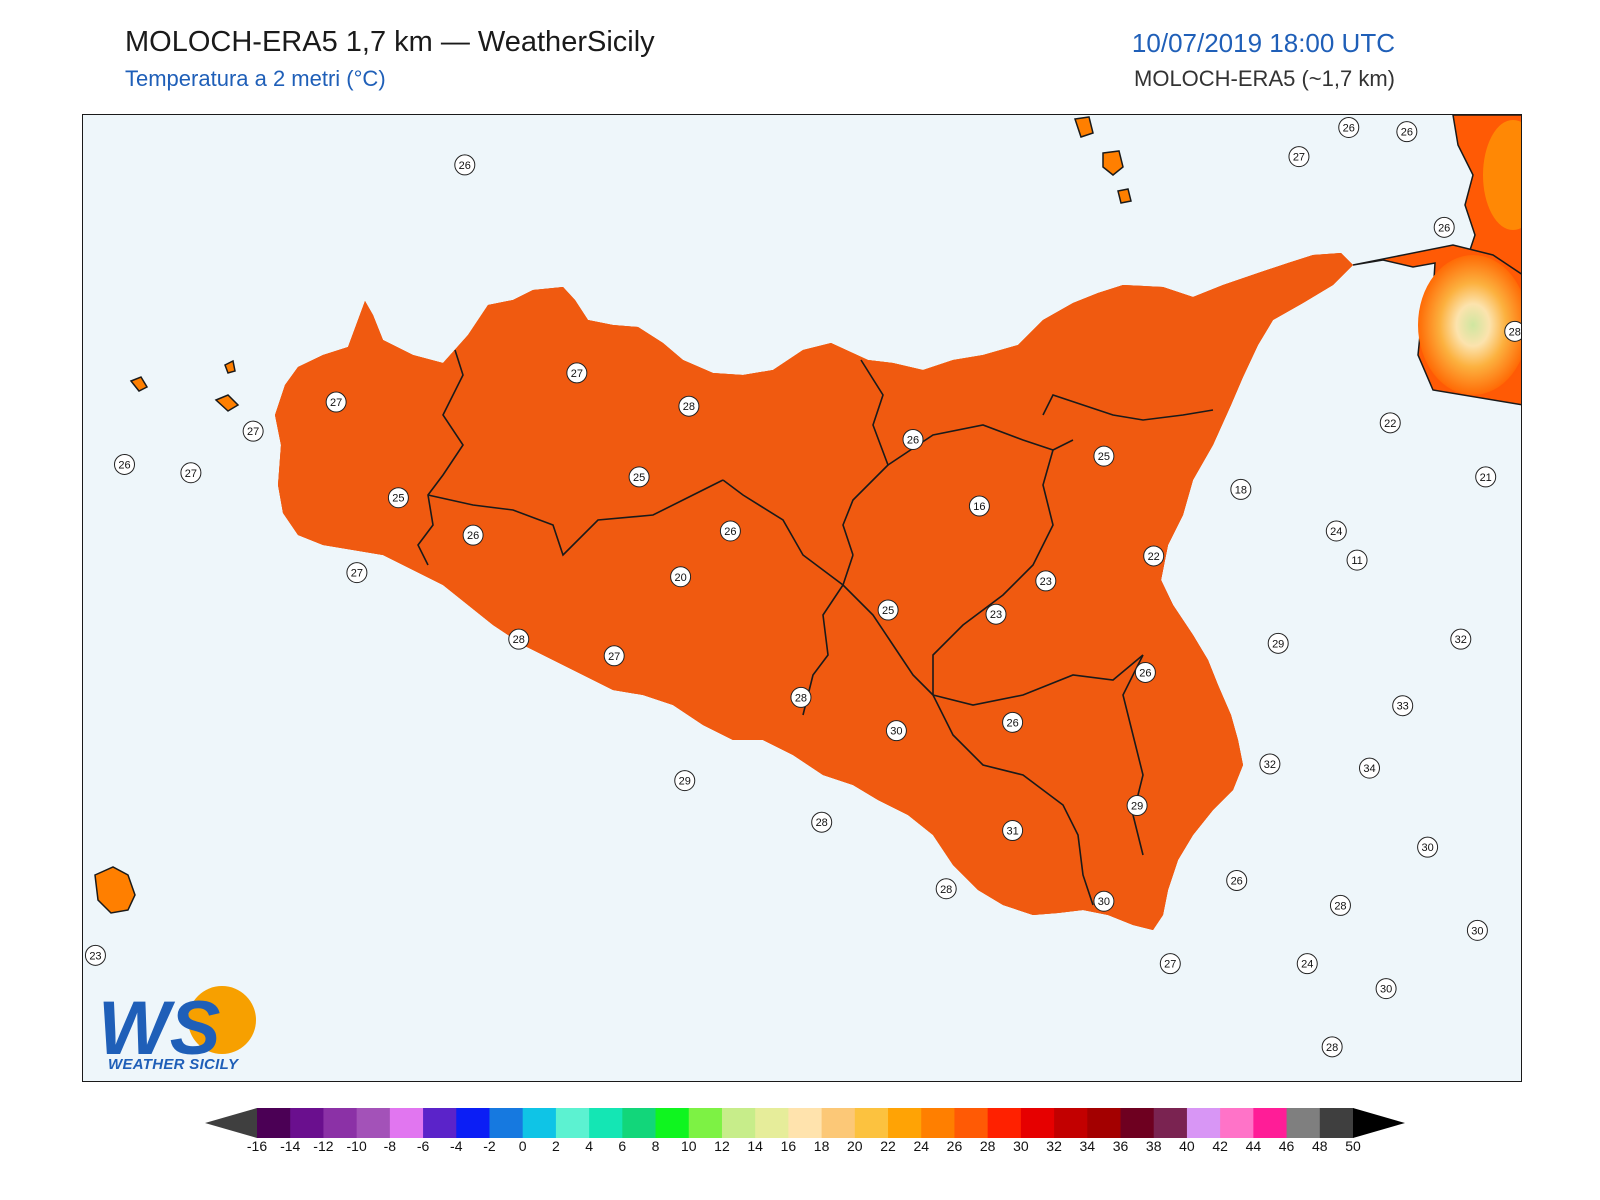 This screenshot has height=1200, width=1600. Describe the element at coordinates (888, 1146) in the screenshot. I see `colorbar-tick-label: 22` at that location.